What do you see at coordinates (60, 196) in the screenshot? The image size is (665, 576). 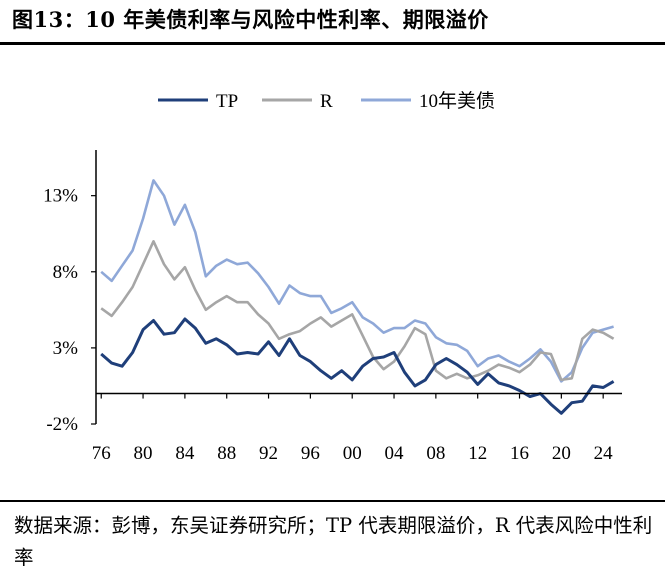 I see `y-tick-label: 13%` at bounding box center [60, 196].